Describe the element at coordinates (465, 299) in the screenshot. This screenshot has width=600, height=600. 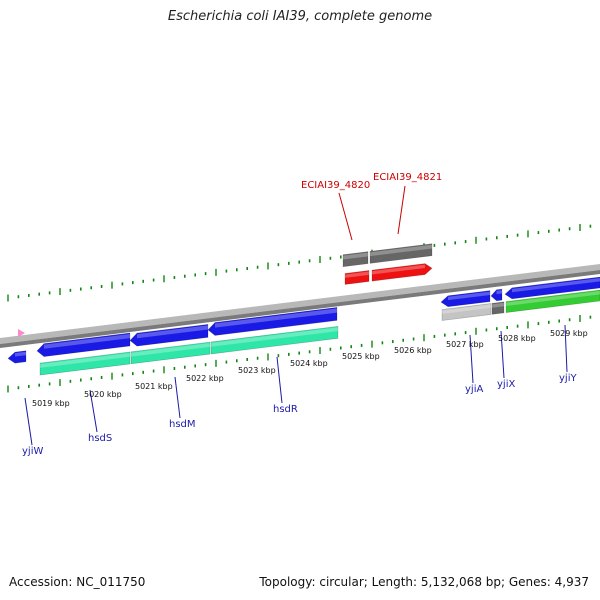
I see `cds-yjiA` at that location.